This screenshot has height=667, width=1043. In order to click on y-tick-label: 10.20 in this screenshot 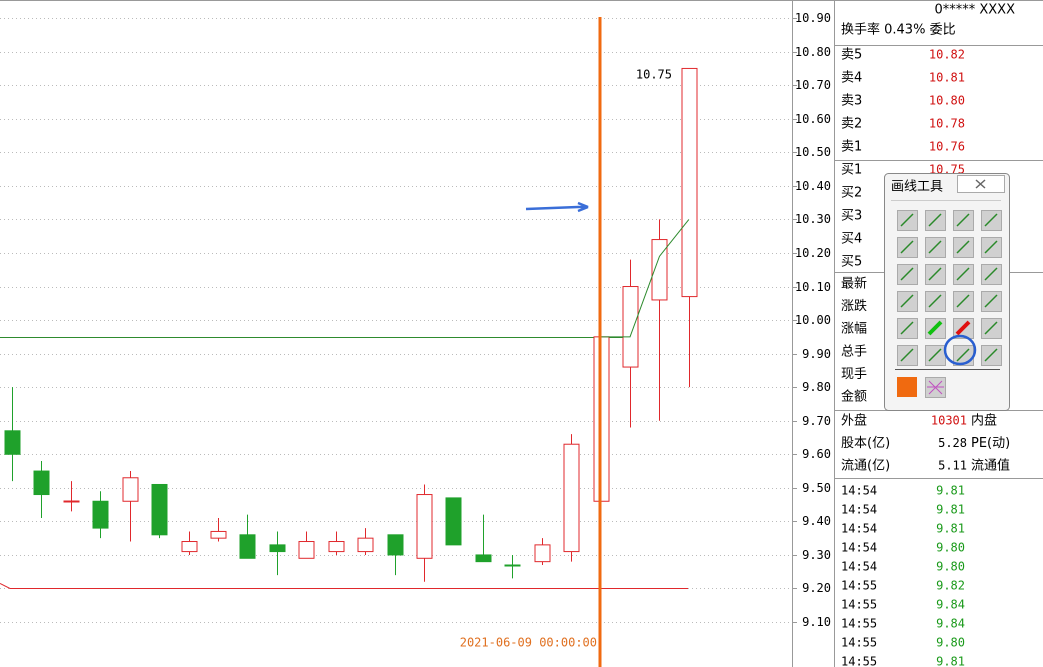, I will do `click(813, 253)`.